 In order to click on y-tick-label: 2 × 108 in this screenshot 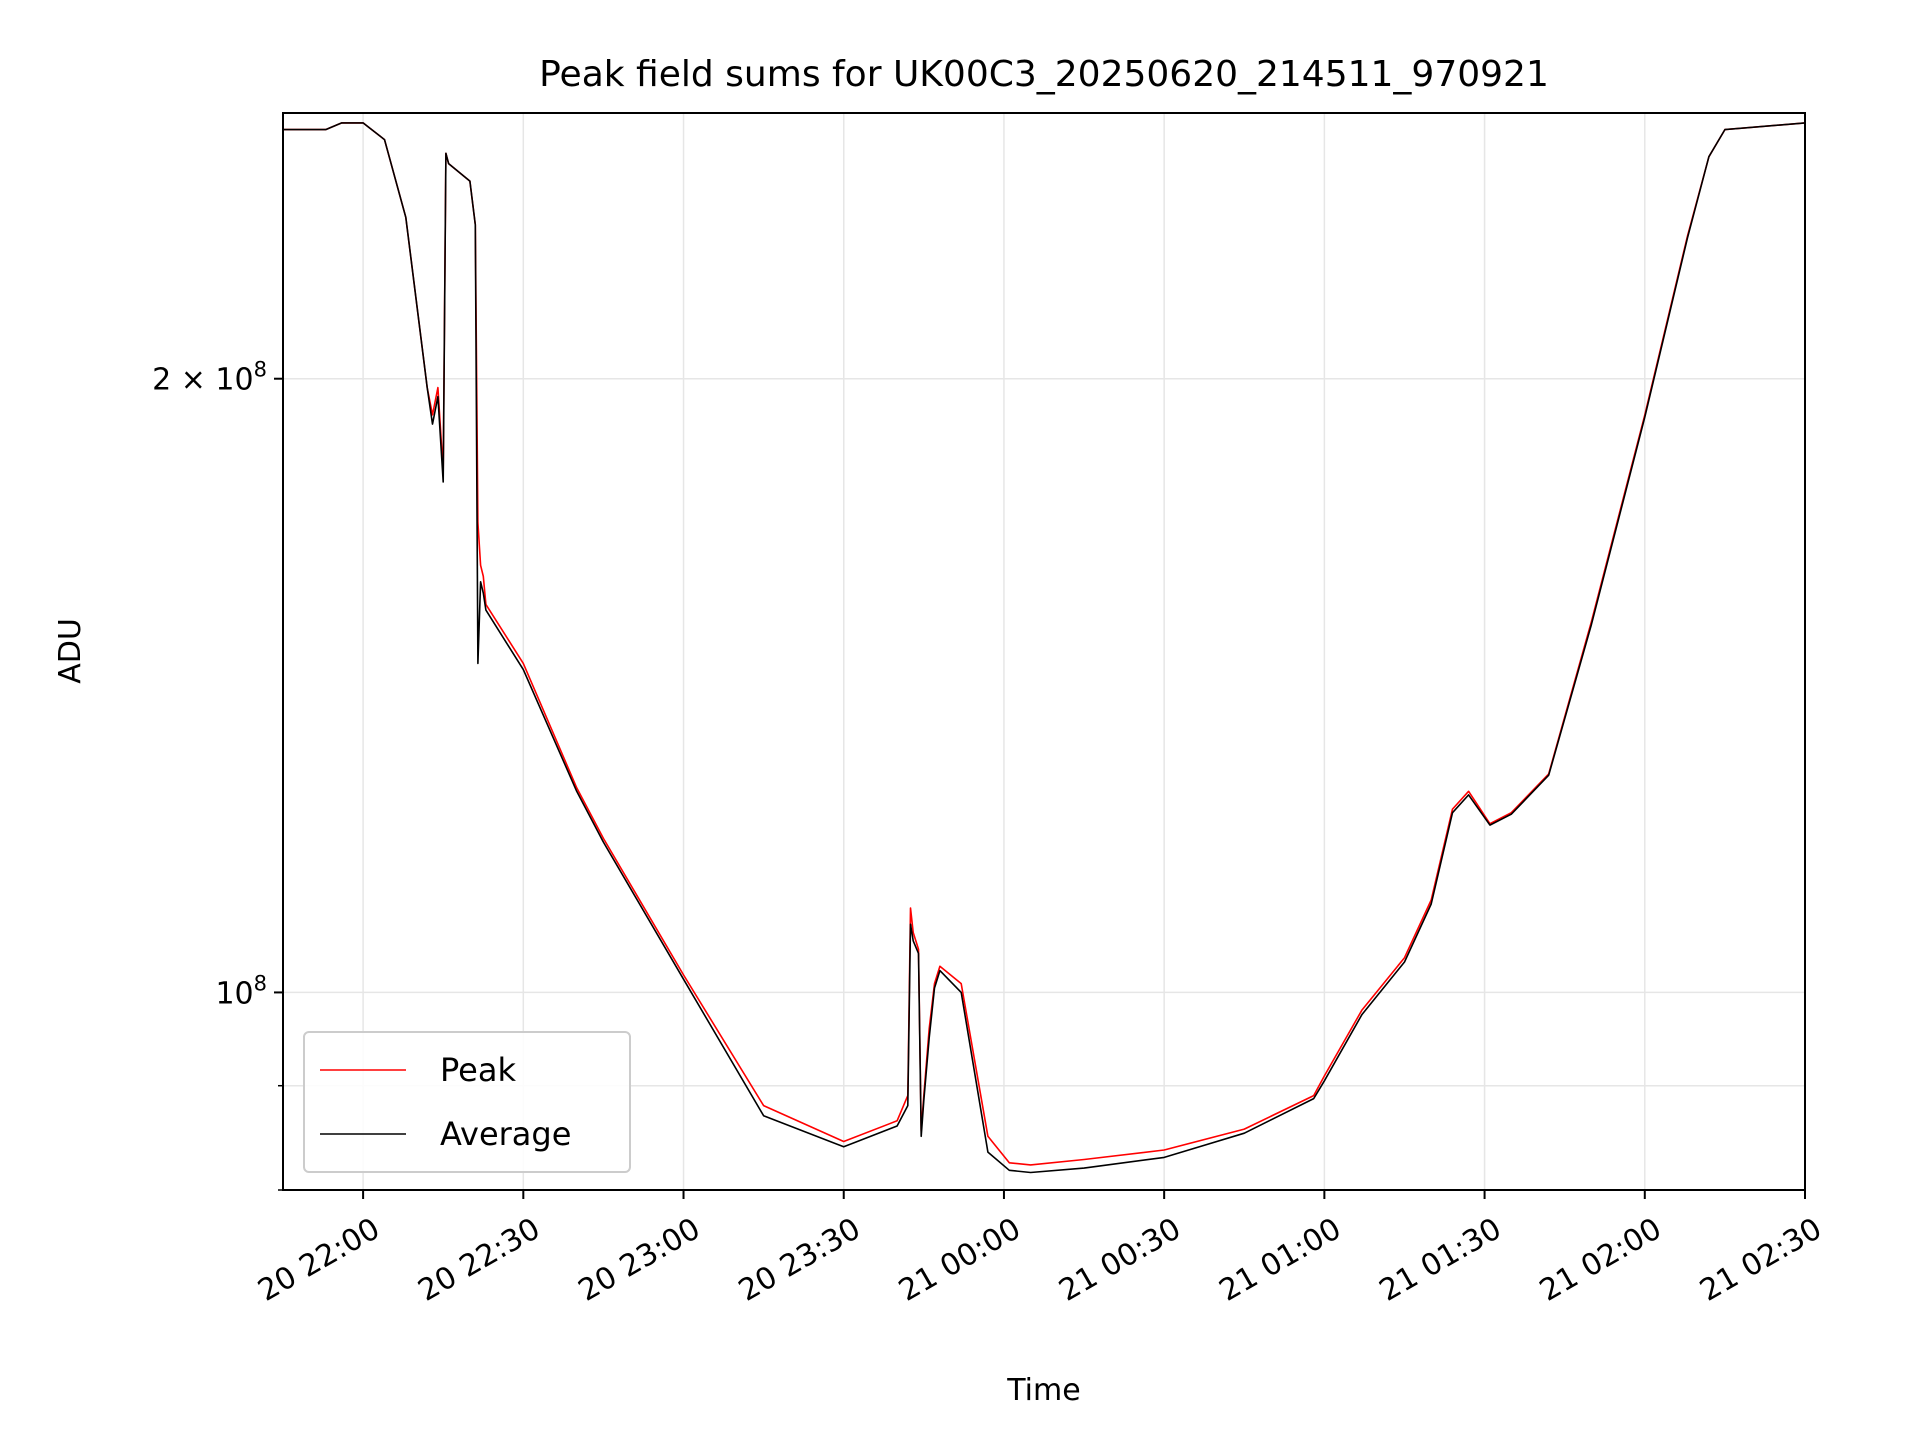, I will do `click(209, 378)`.